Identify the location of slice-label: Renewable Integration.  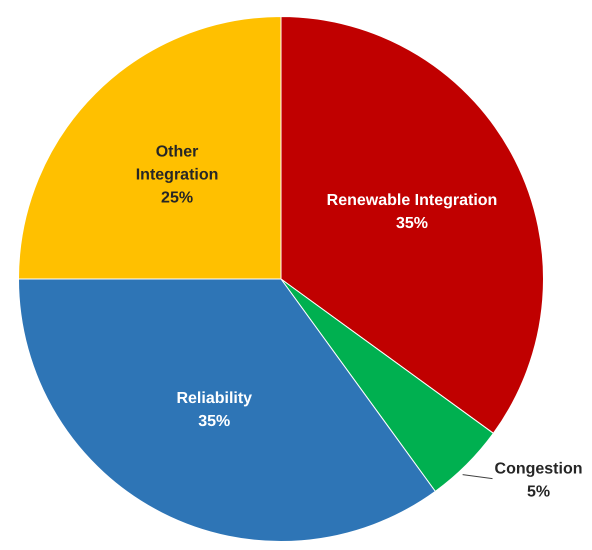
(412, 201).